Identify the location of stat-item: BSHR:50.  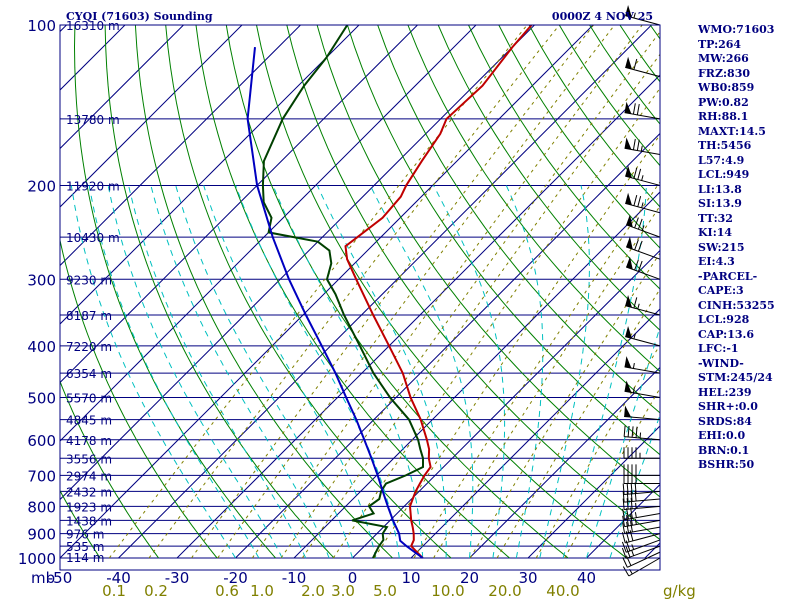
(726, 464).